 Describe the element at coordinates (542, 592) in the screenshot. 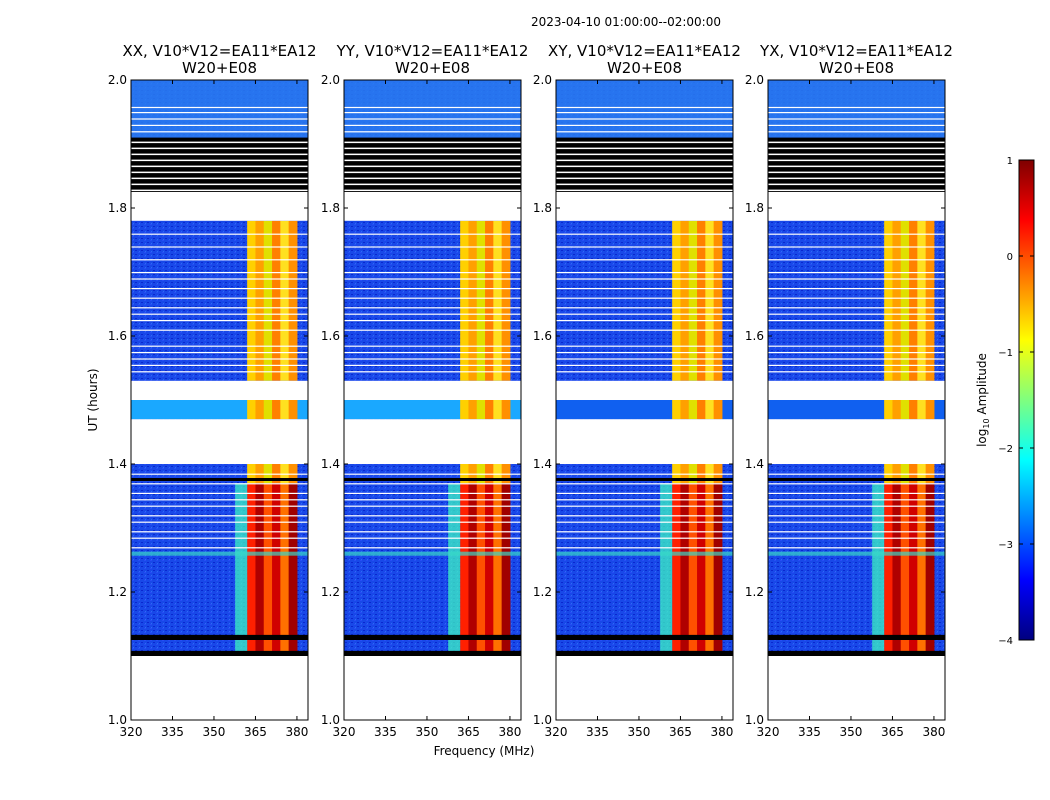

I see `y-tick-label: 1.2` at that location.